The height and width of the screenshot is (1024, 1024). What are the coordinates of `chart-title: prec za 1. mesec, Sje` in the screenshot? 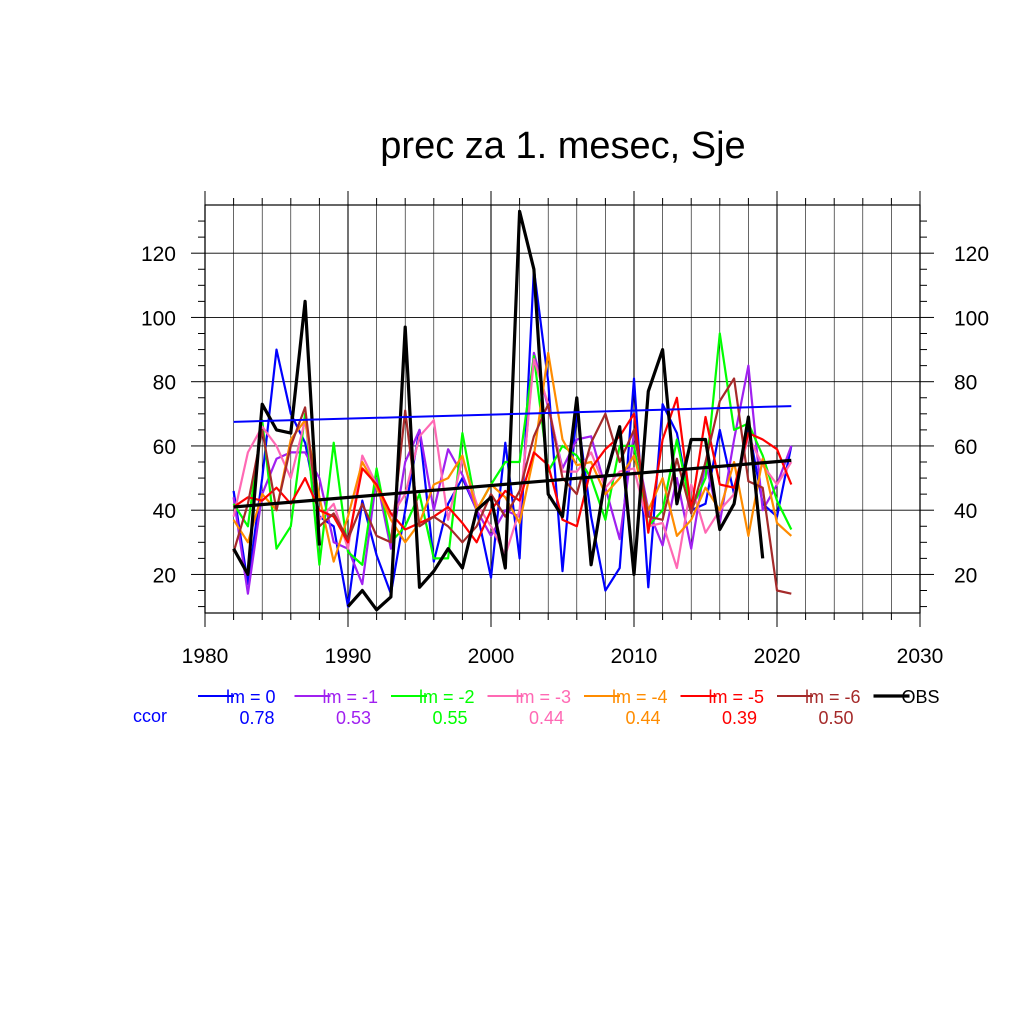 It's located at (562, 146).